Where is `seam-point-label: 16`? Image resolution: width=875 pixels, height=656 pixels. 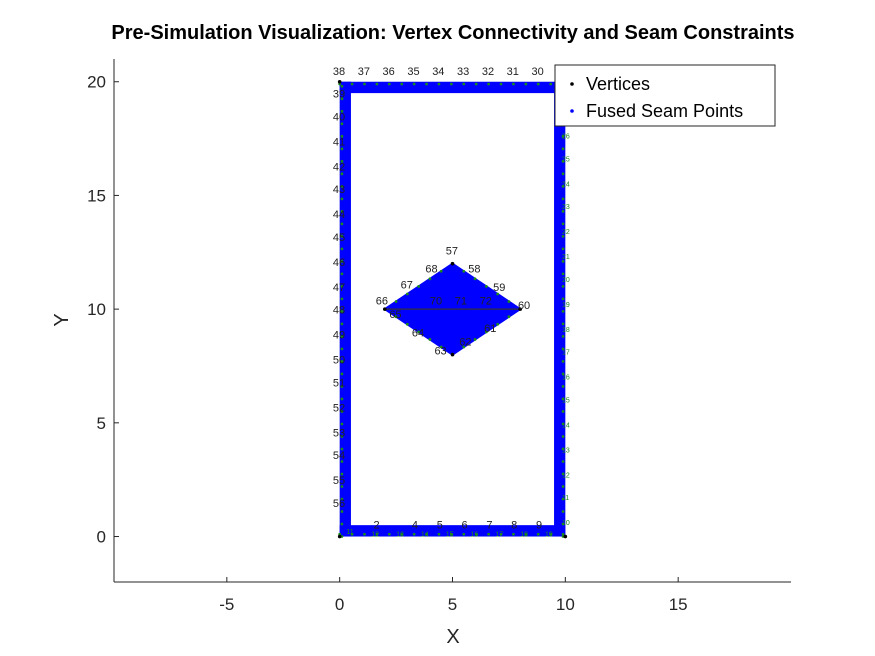 seam-point-label: 16 is located at coordinates (566, 378).